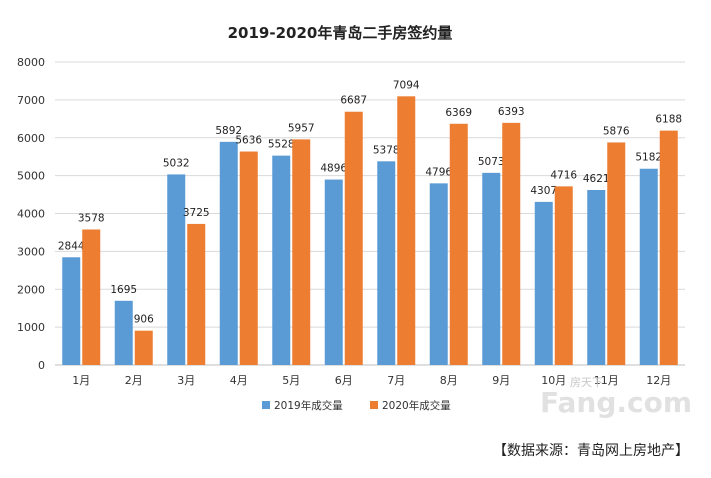 This screenshot has width=711, height=478. What do you see at coordinates (668, 120) in the screenshot?
I see `data-label: 6188` at bounding box center [668, 120].